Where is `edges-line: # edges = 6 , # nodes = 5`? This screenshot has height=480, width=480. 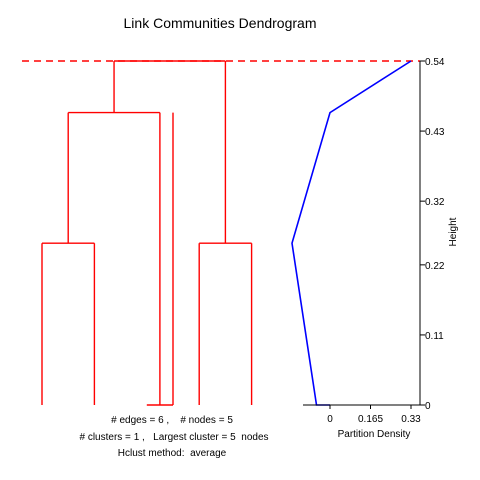 edges-line: # edges = 6 , # nodes = 5 is located at coordinates (172, 420).